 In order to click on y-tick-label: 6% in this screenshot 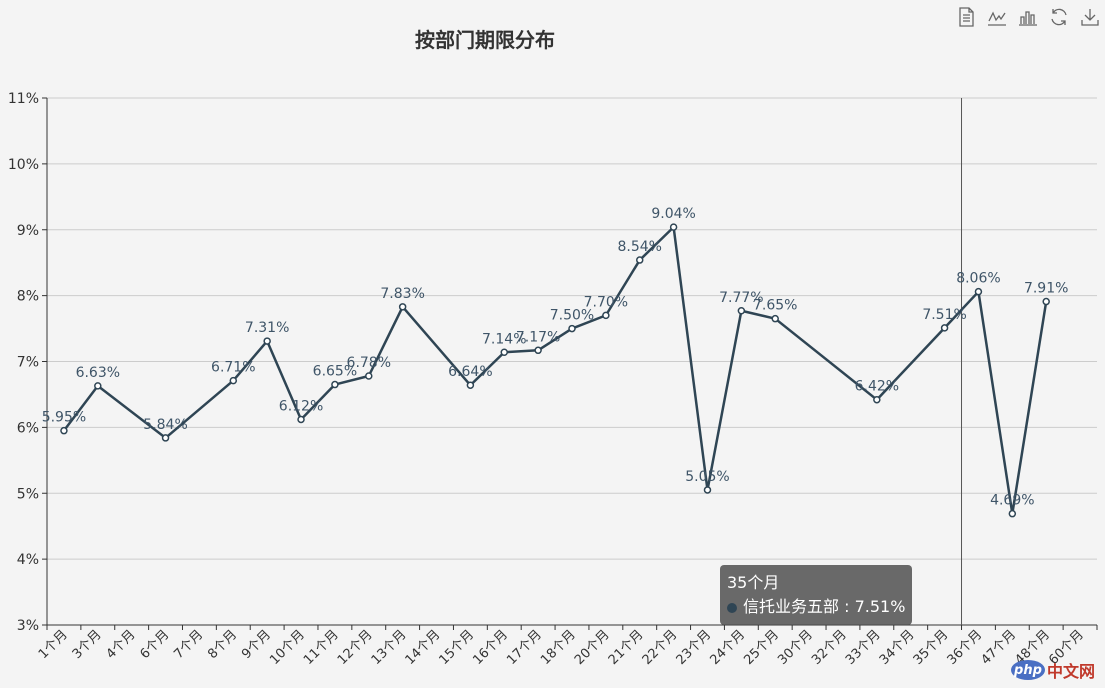, I will do `click(28, 428)`.